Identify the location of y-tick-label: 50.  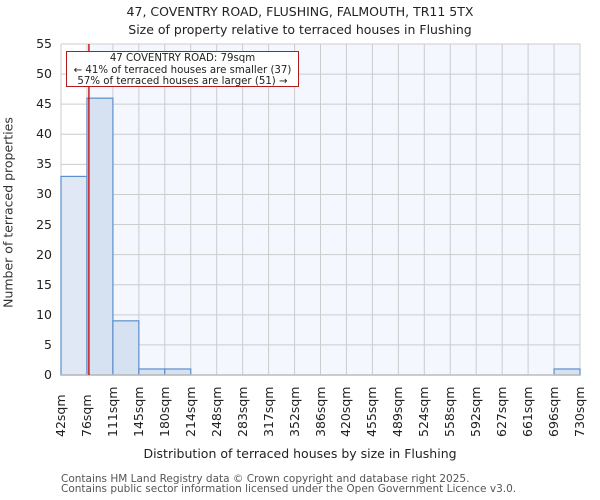
(44, 74).